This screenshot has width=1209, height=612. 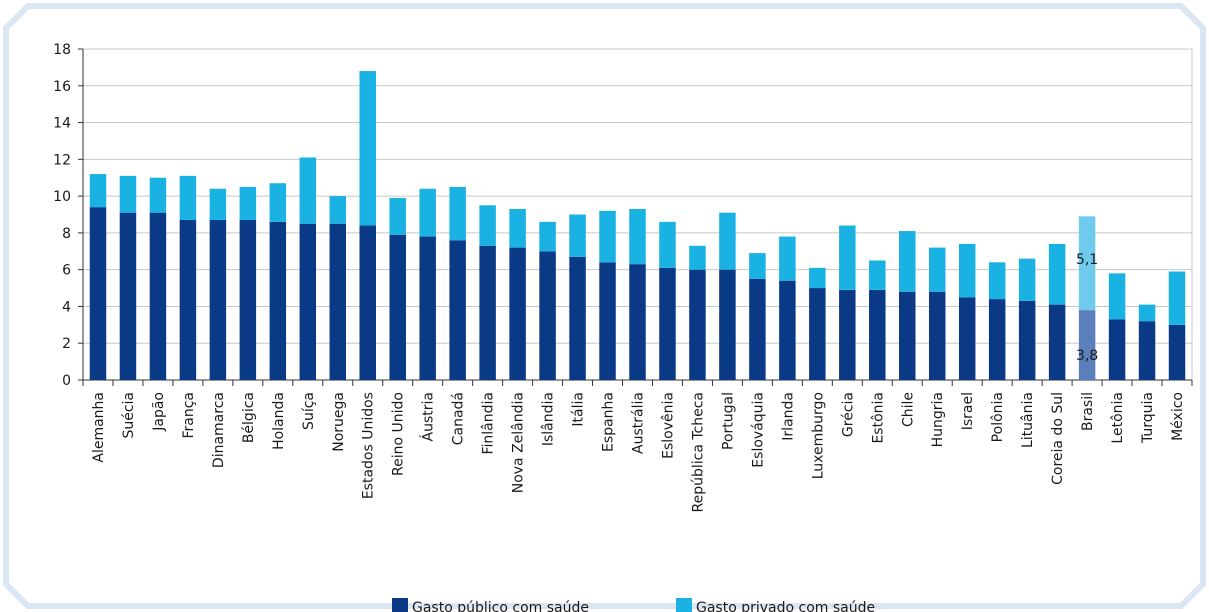 What do you see at coordinates (1088, 411) in the screenshot?
I see `x-tick-label: Brasil` at bounding box center [1088, 411].